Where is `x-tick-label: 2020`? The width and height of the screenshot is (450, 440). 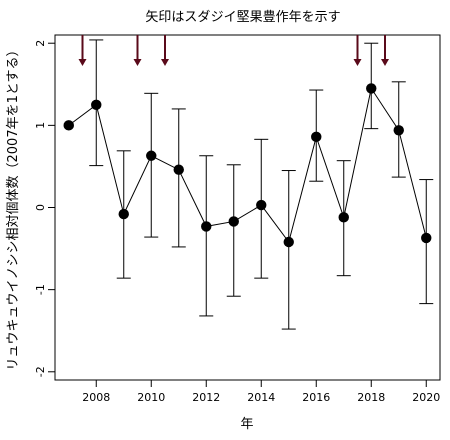 x-tick-label: 2020 is located at coordinates (426, 397).